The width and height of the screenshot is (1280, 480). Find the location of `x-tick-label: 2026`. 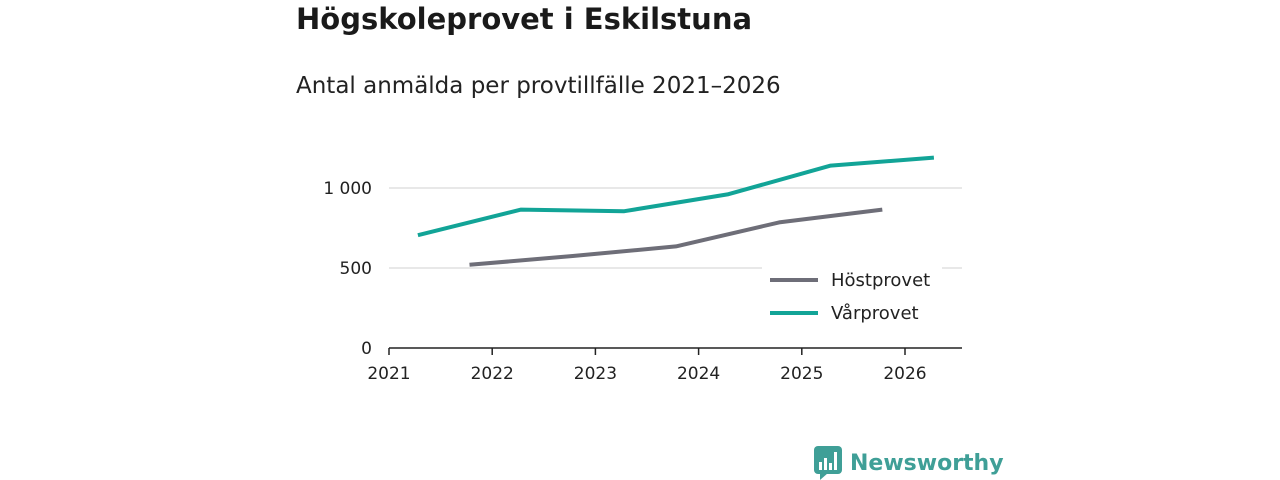

x-tick-label: 2026 is located at coordinates (904, 374).